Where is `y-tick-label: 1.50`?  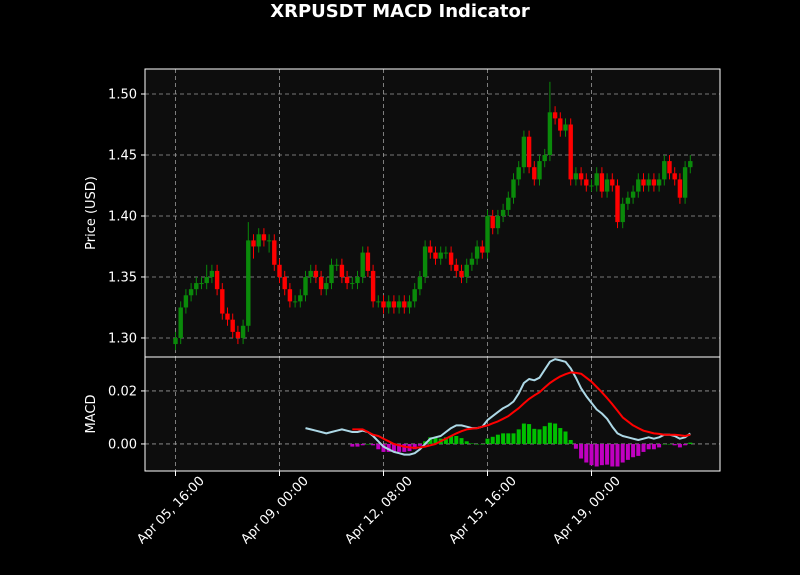
y-tick-label: 1.50 is located at coordinates (122, 95).